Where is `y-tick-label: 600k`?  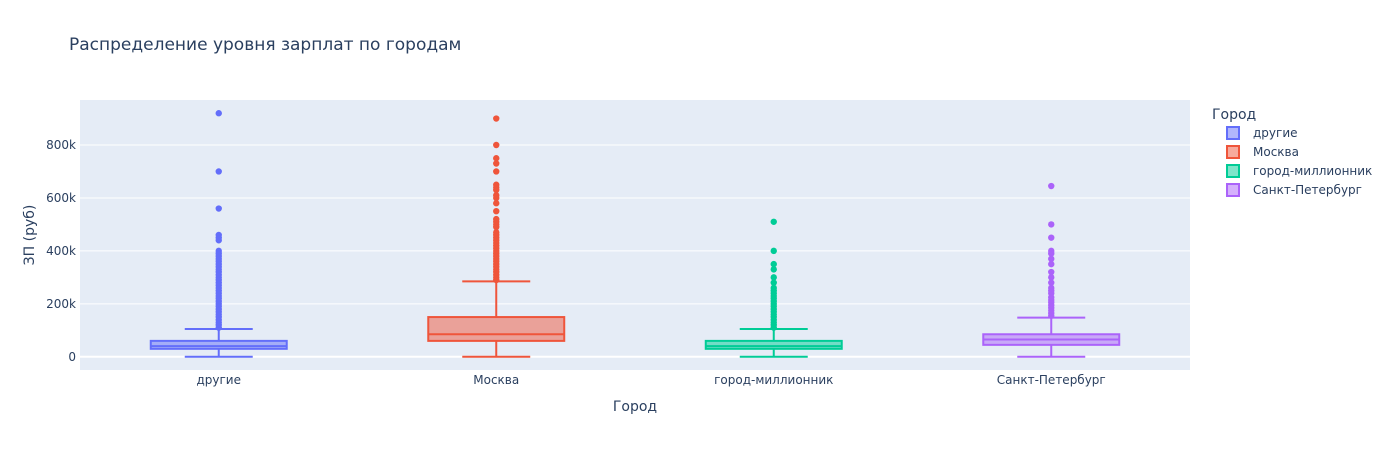 y-tick-label: 600k is located at coordinates (61, 198).